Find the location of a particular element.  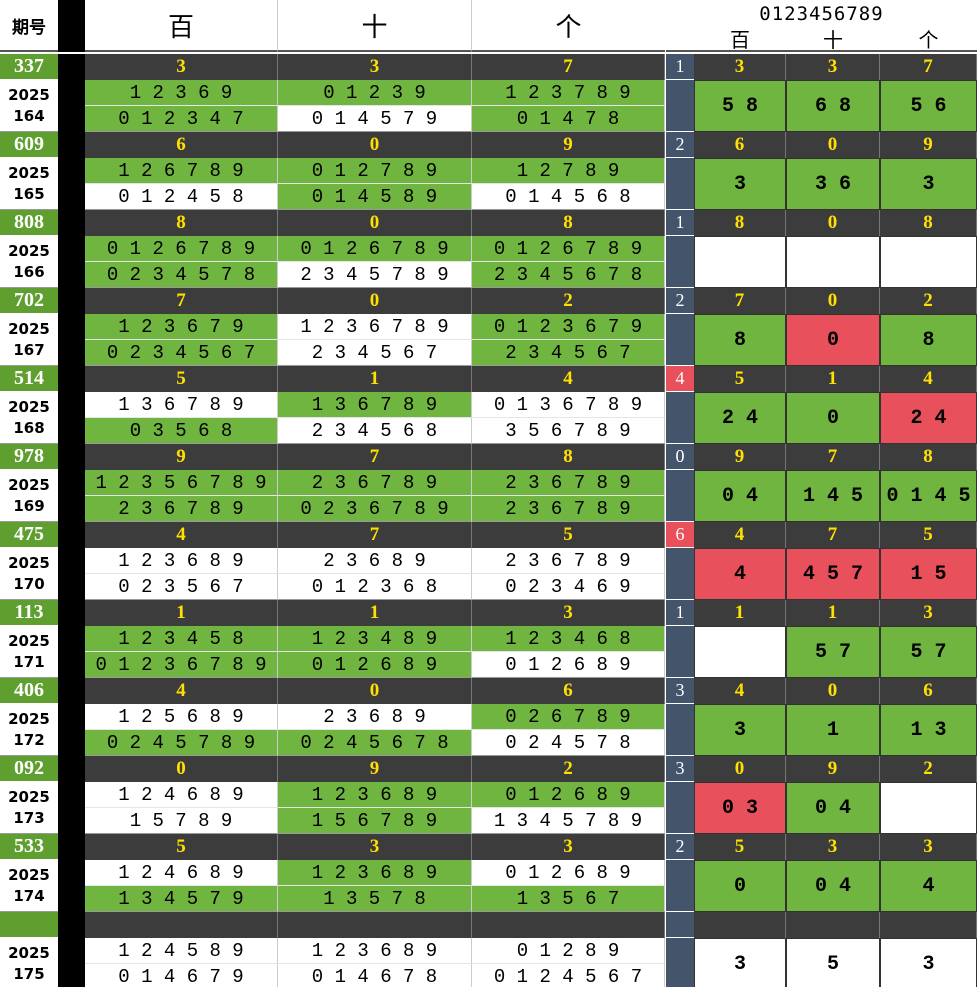

row-digit-set: 2 3 6 7 8 9 is located at coordinates (181, 509).